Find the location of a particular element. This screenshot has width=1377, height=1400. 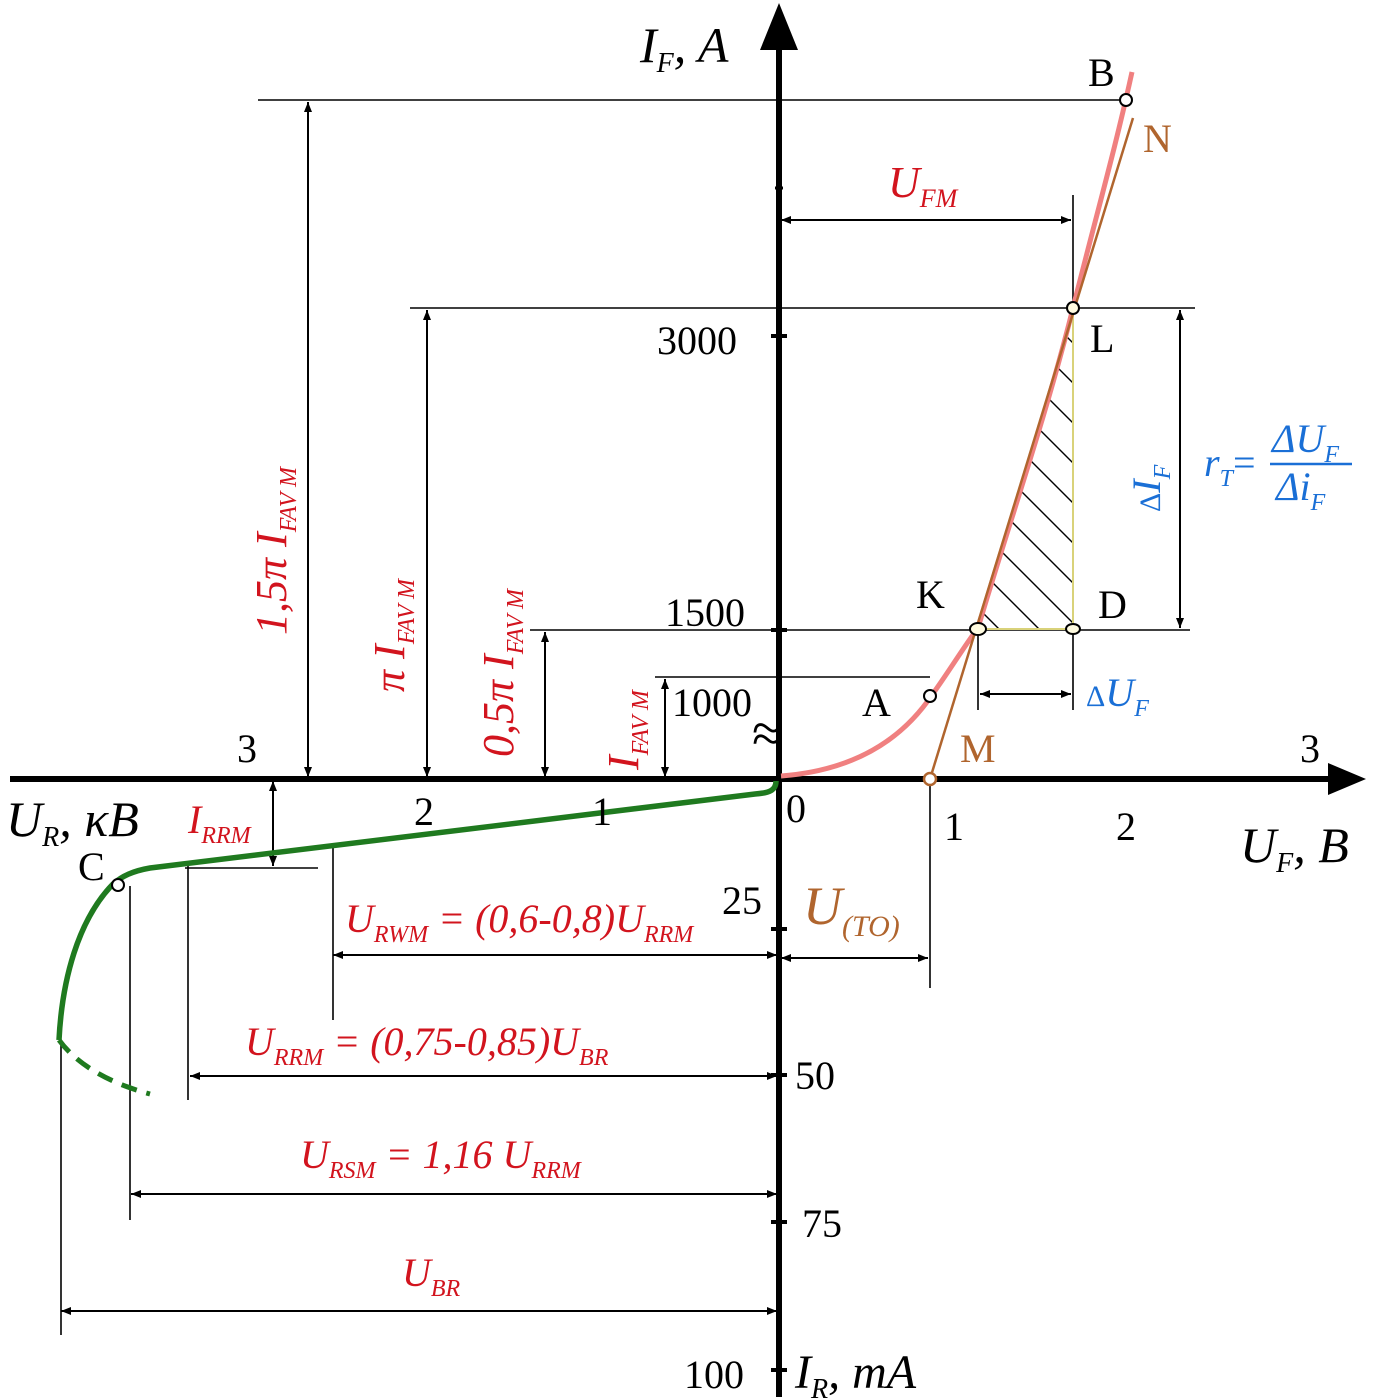

point-d-label: D is located at coordinates (1112, 604).